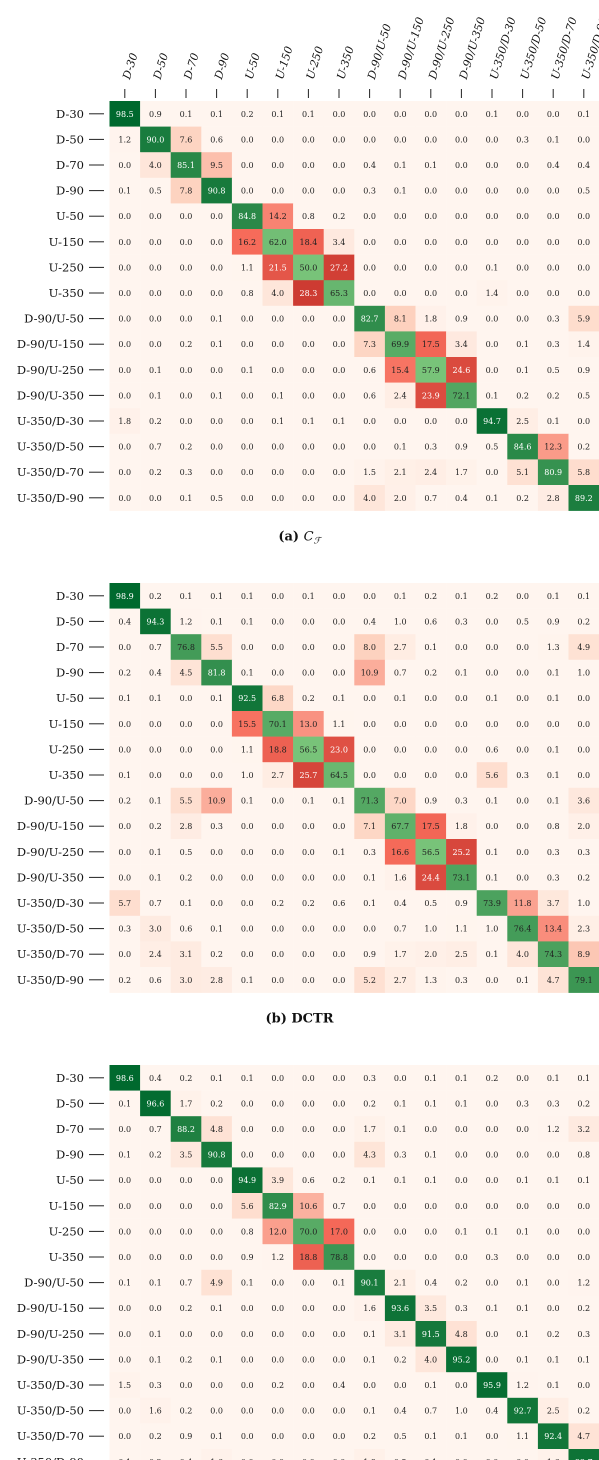  I want to click on cell-value: 1.0, so click(400, 621).